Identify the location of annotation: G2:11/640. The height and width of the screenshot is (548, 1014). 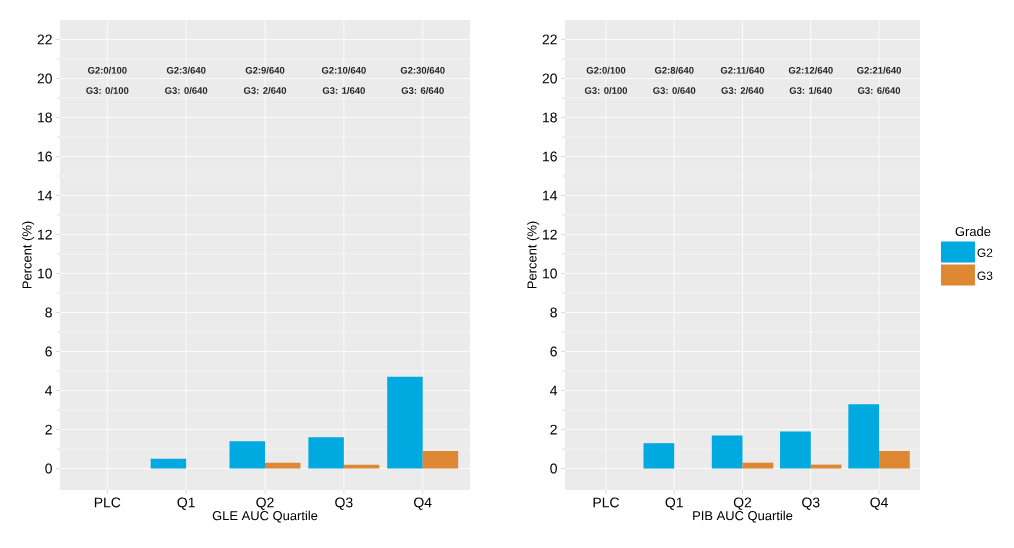
(742, 70).